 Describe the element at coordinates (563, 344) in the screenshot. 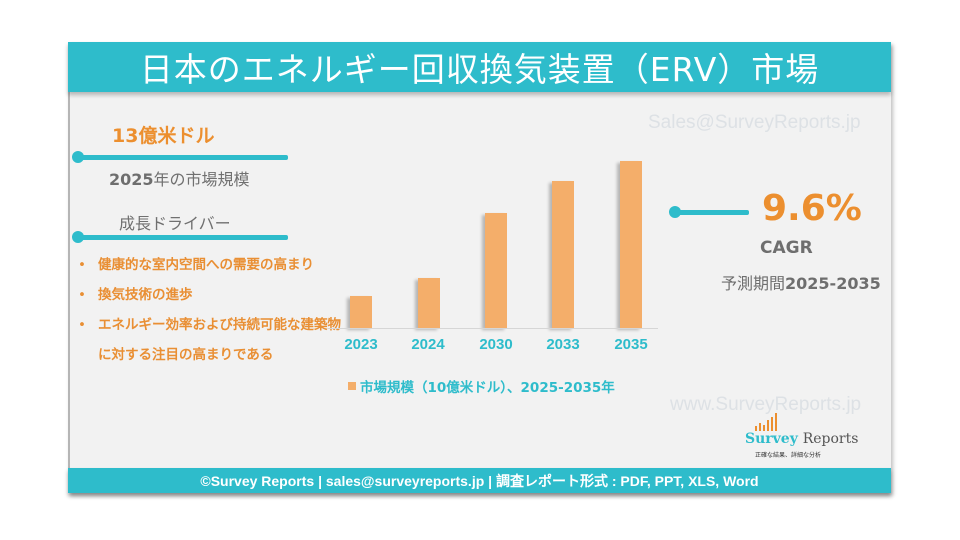

I see `x-tick-label: 2033` at that location.